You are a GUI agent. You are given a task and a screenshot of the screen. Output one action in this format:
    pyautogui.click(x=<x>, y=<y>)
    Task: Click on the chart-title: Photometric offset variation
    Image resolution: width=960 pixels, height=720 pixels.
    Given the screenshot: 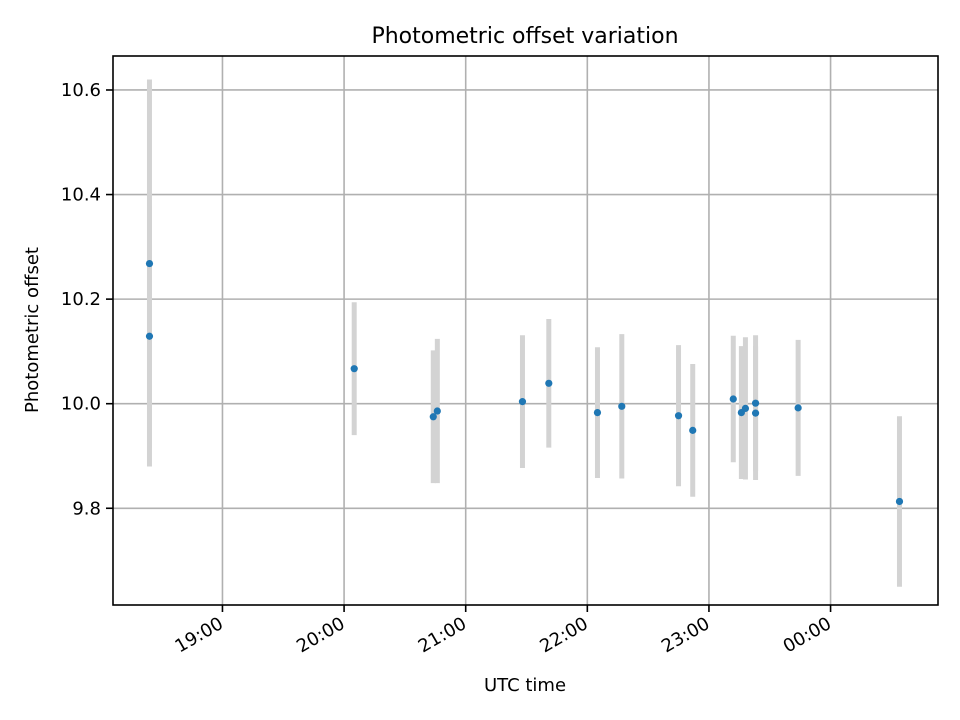 What is the action you would take?
    pyautogui.click(x=524, y=36)
    